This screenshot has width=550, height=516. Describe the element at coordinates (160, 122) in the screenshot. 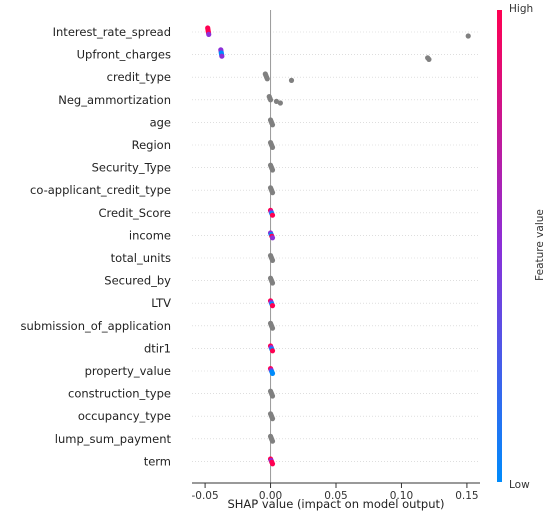

I see `feature-label: age` at that location.